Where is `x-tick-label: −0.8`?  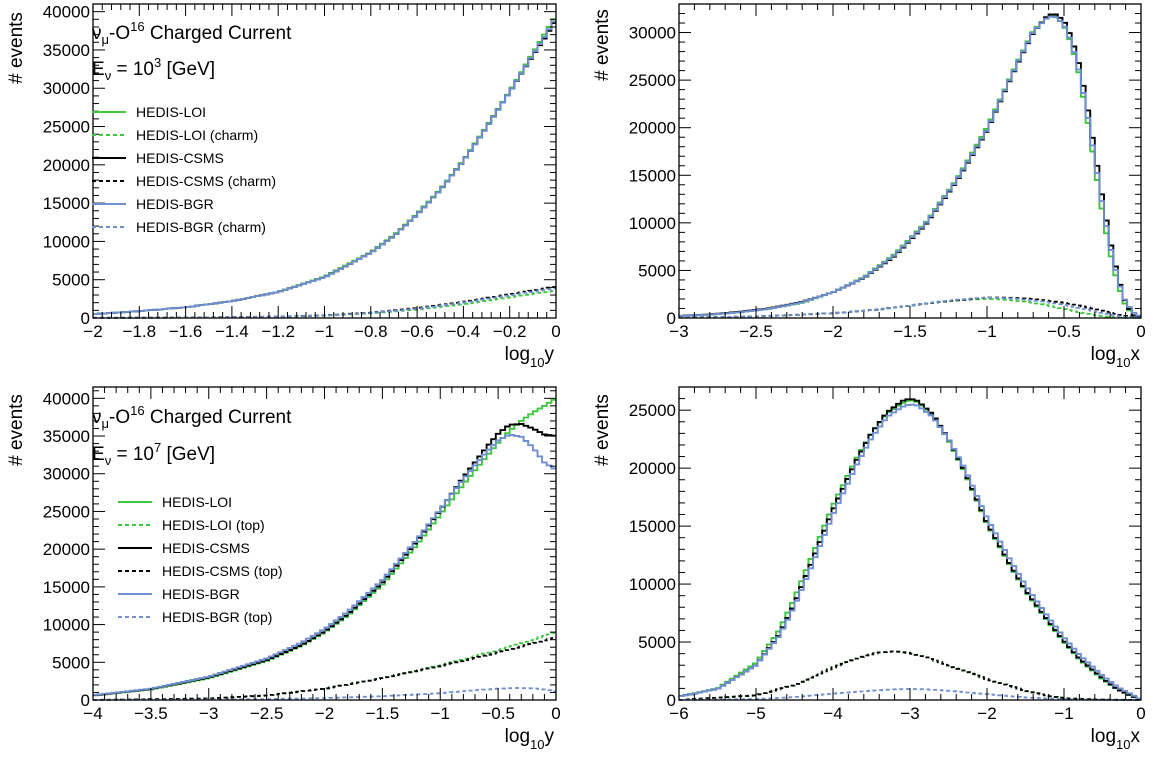 x-tick-label: −0.8 is located at coordinates (371, 331).